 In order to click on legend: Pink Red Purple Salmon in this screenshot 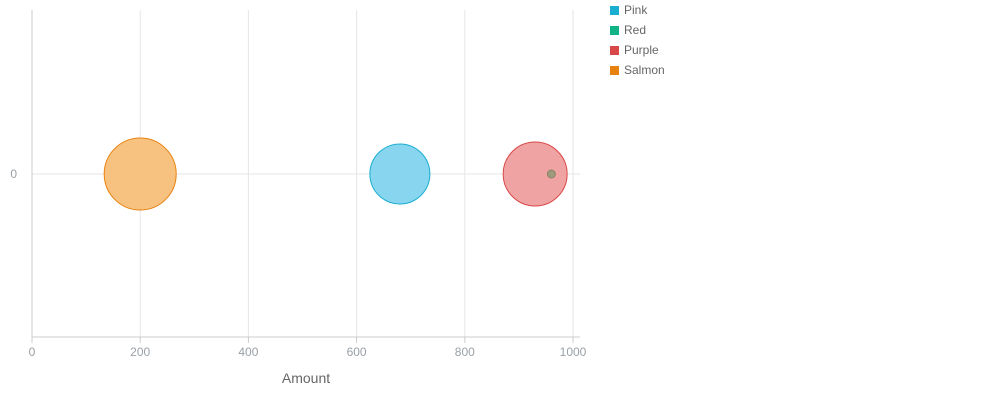, I will do `click(637, 40)`.